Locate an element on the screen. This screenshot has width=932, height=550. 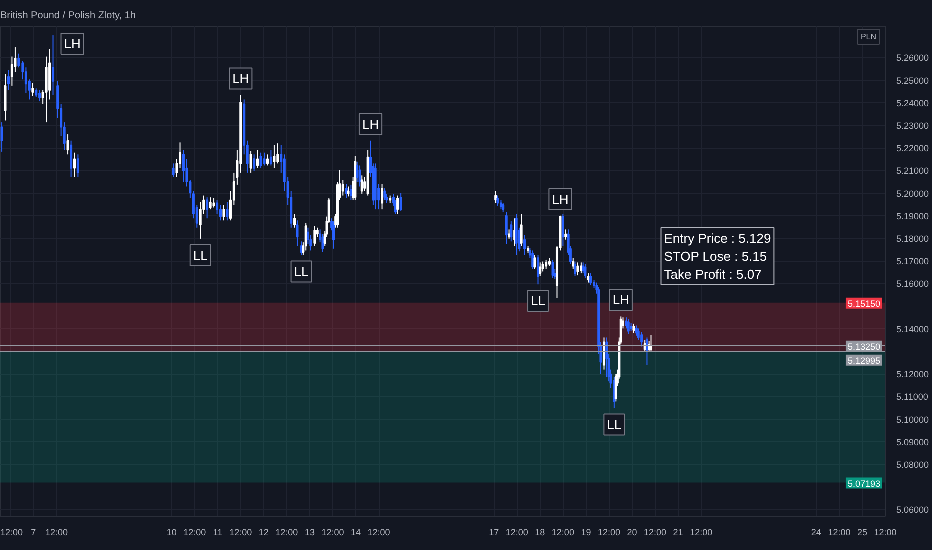
y-tick-label: 5.06000 is located at coordinates (913, 510).